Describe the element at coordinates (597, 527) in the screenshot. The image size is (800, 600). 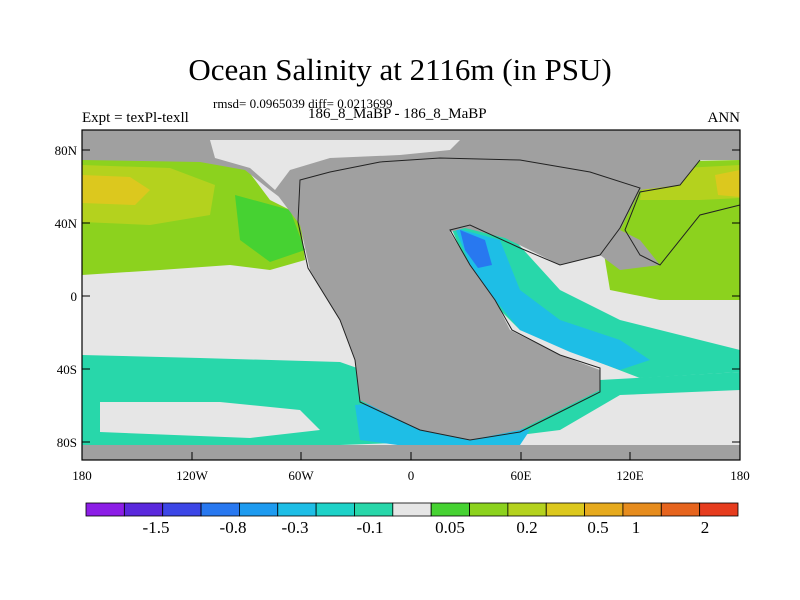
I see `colorbar-label: 0.5` at that location.